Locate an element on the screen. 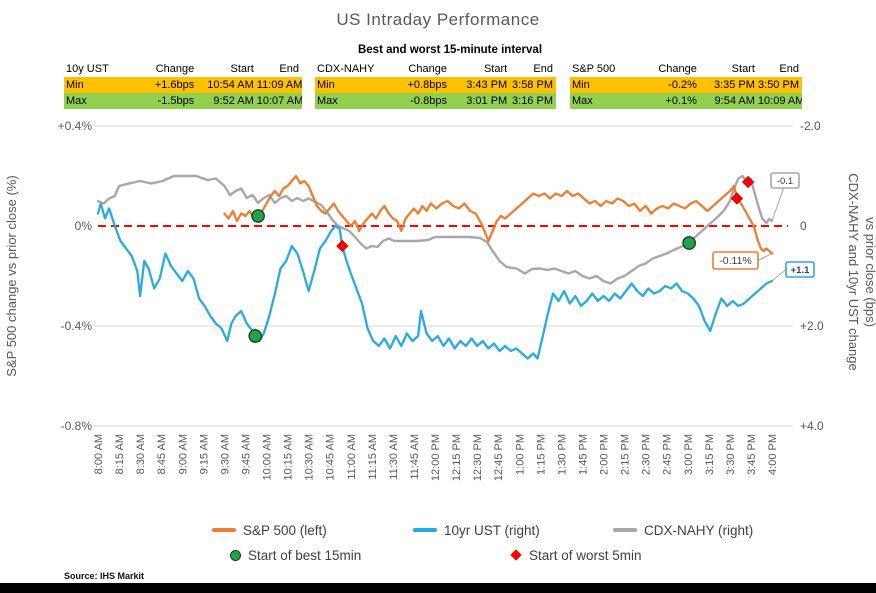  x-tick-label: 2:30 PM is located at coordinates (647, 454).